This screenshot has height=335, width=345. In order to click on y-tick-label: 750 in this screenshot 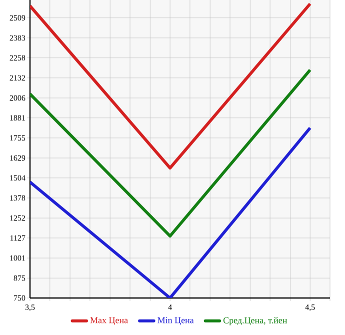, I will do `click(20, 298)`.